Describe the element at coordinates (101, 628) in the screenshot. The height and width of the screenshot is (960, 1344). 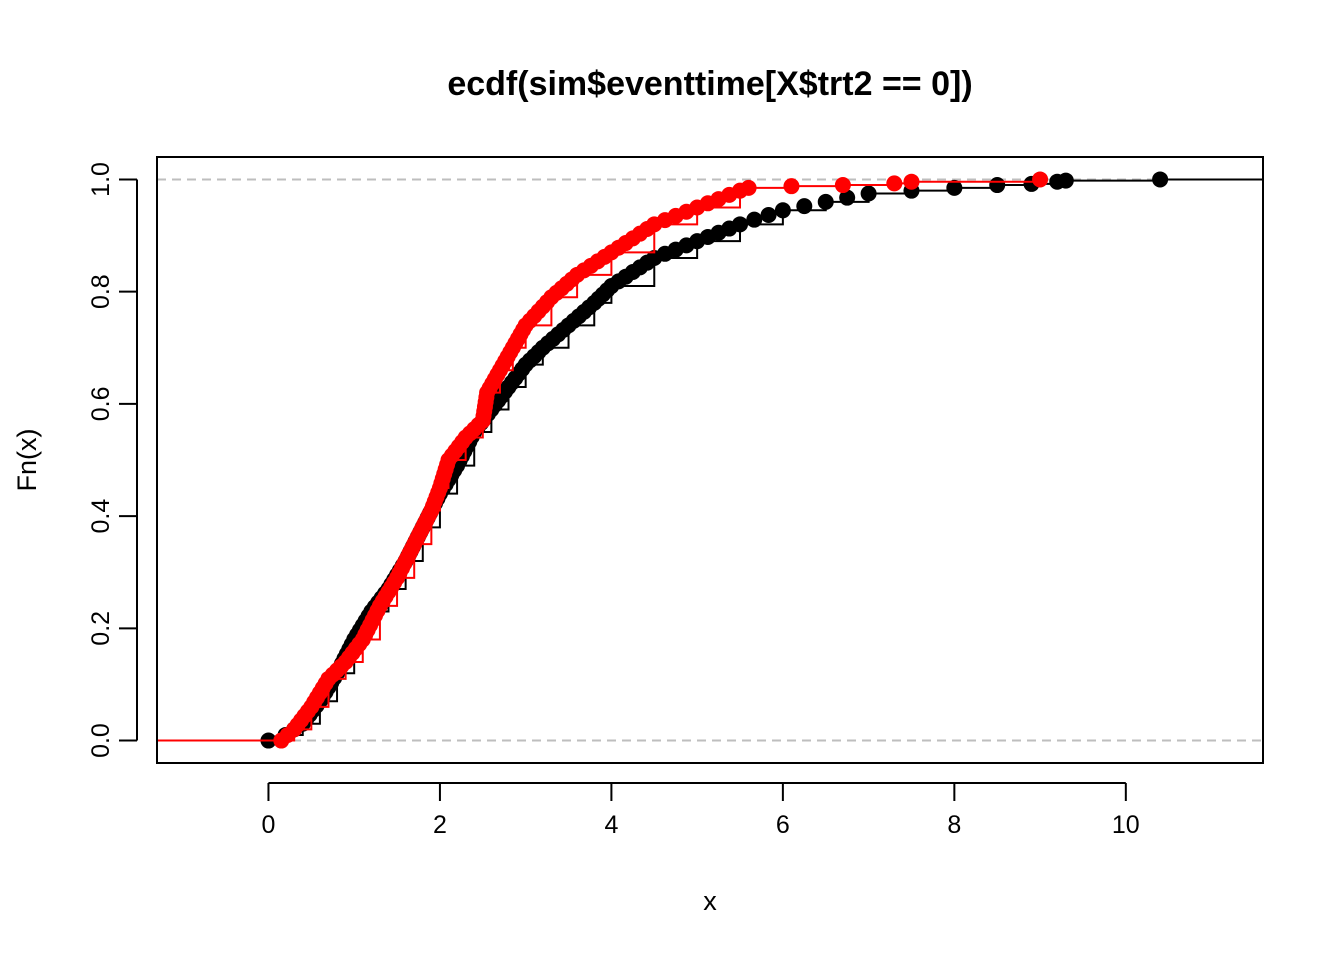
I see `y-tick-label: 0.2` at that location.